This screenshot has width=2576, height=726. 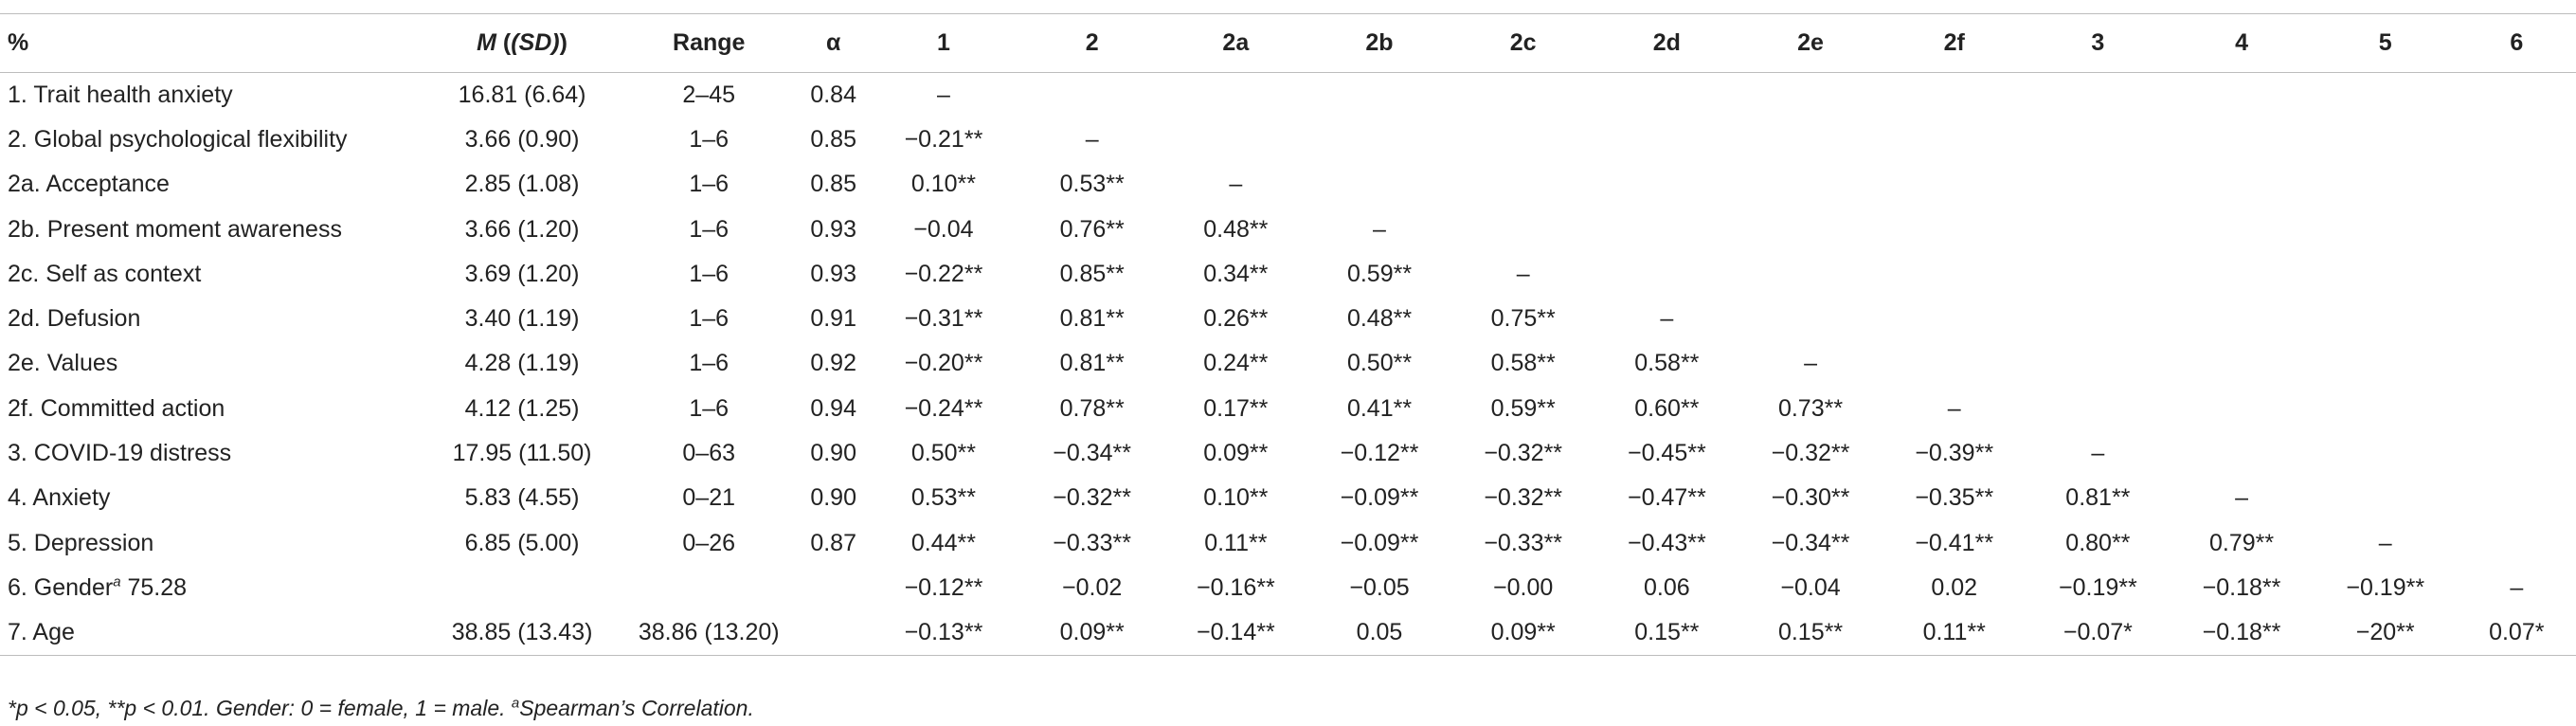 I want to click on correlation-cell: 0.53**, so click(x=1092, y=184).